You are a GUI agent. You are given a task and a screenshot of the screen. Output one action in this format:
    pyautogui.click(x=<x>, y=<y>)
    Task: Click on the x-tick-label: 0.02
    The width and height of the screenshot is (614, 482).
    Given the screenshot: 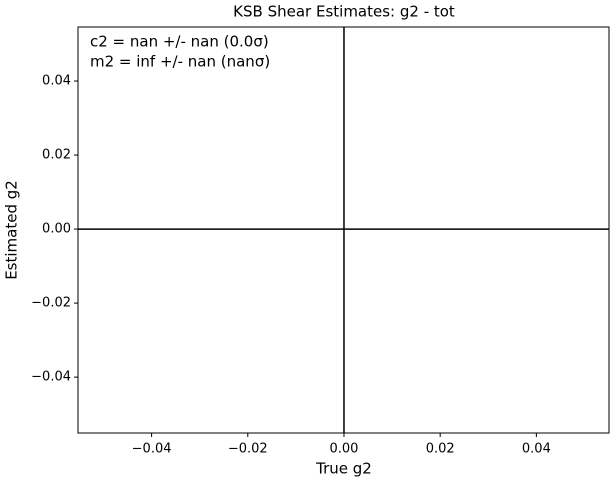 What is the action you would take?
    pyautogui.click(x=440, y=449)
    